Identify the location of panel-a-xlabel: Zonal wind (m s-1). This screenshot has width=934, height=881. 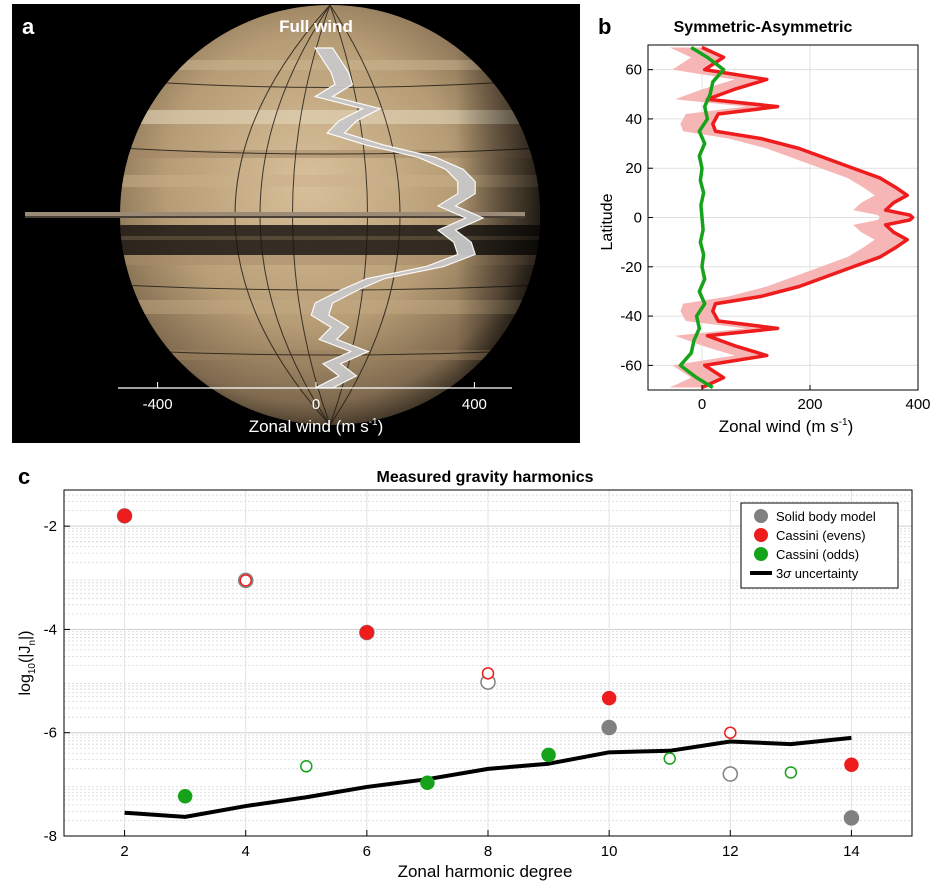
(316, 426).